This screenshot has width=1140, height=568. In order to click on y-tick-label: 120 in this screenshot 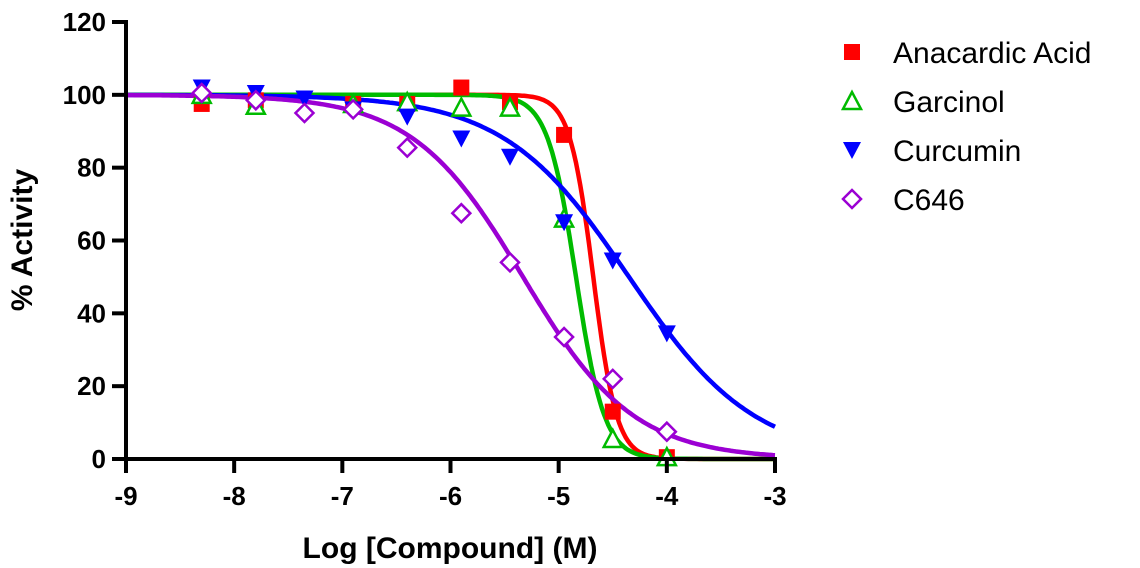, I will do `click(84, 22)`.